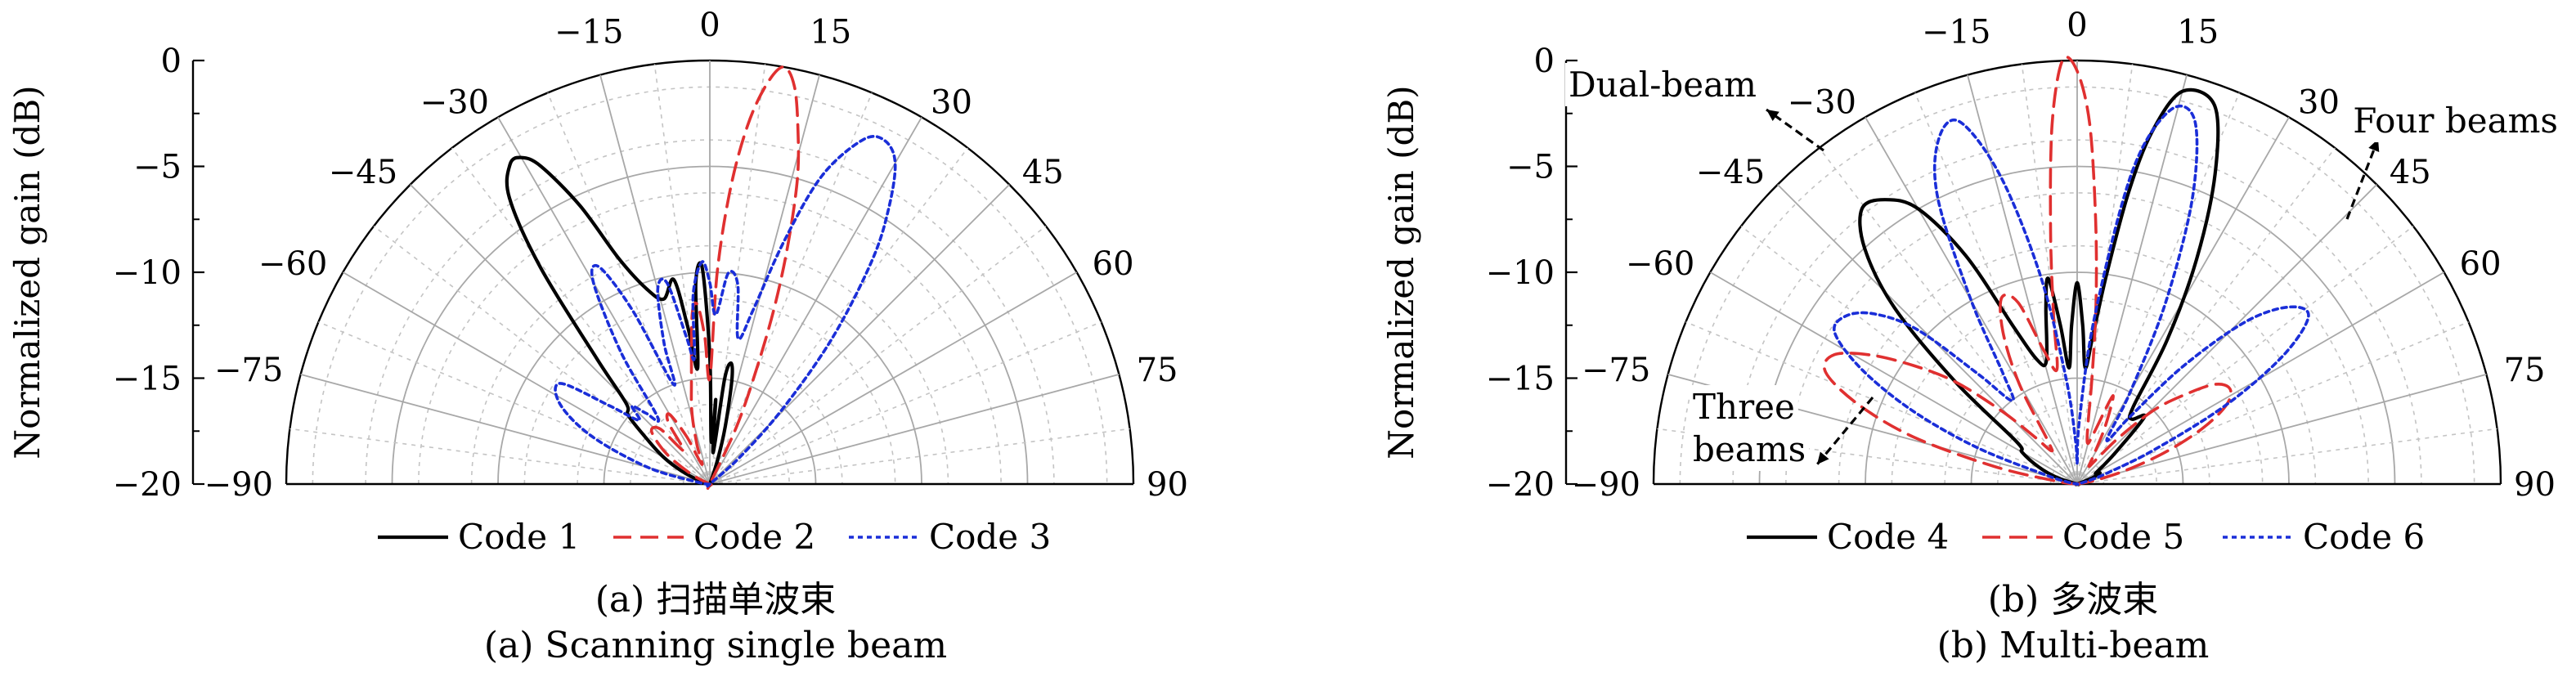  Describe the element at coordinates (1822, 102) in the screenshot. I see `angle-tick-label: −30` at that location.